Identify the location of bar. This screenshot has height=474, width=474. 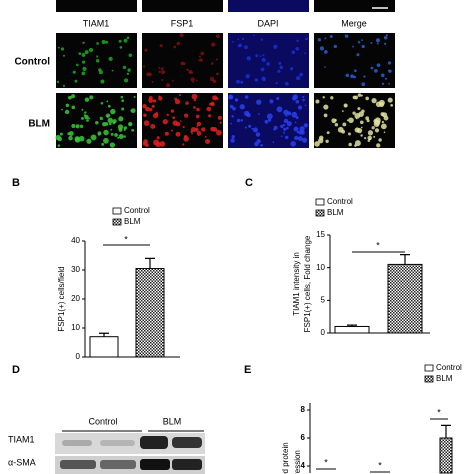
(104, 347).